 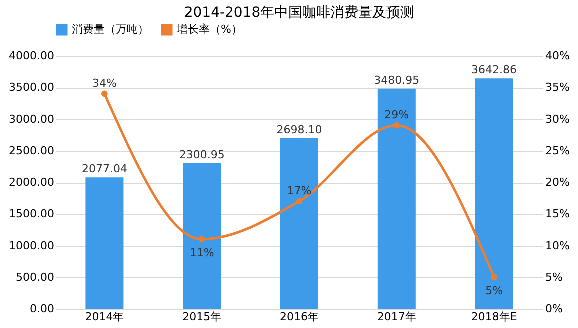 I want to click on y2-tick-label: 0%, so click(x=554, y=309).